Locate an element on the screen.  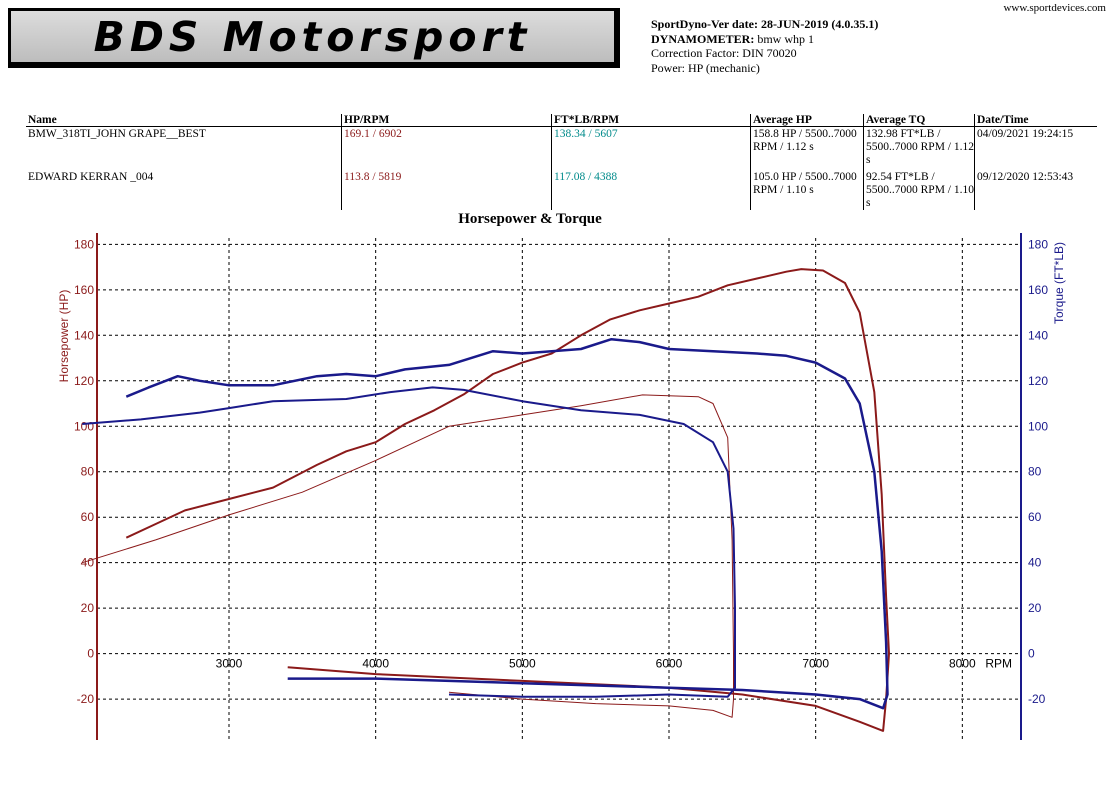
col-name: Name is located at coordinates (184, 120).